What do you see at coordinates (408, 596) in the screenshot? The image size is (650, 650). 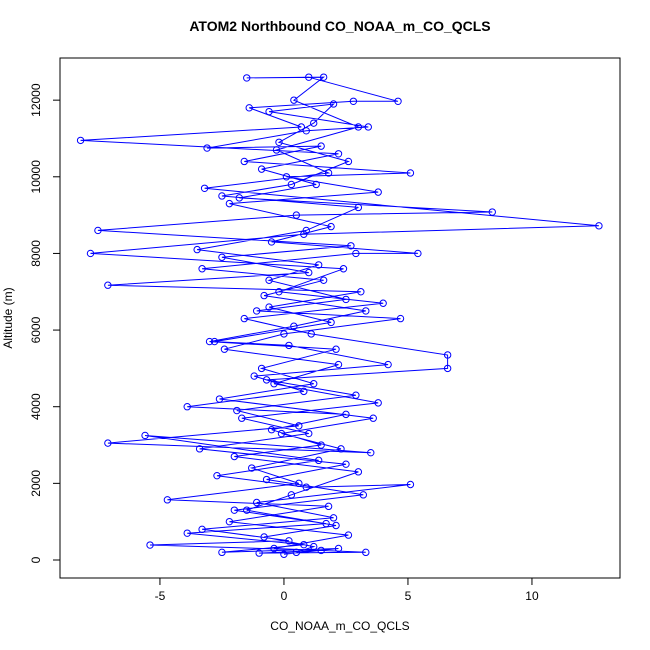 I see `x-tick-label: 5` at bounding box center [408, 596].